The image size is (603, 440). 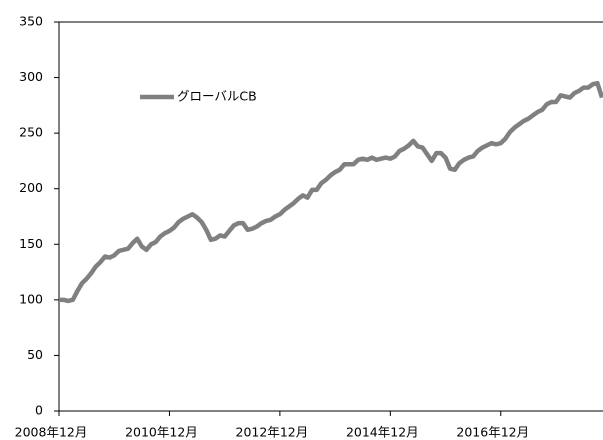 What do you see at coordinates (272, 432) in the screenshot?
I see `x-tick-label: 2012年12月` at bounding box center [272, 432].